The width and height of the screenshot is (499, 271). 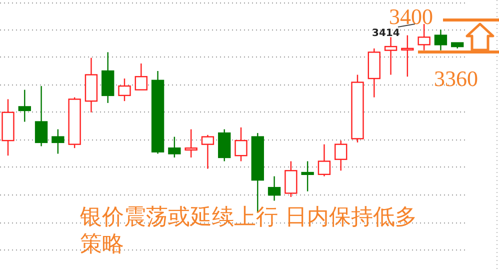 I want to click on annotation: 3414, so click(x=386, y=33).